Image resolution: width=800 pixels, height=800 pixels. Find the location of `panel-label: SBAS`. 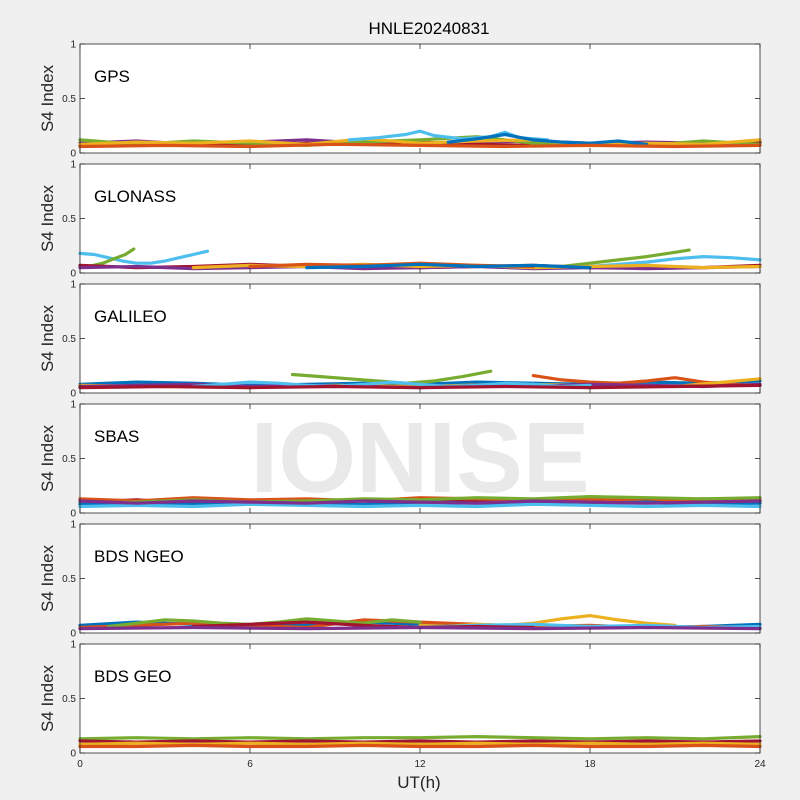

panel-label: SBAS is located at coordinates (116, 436).